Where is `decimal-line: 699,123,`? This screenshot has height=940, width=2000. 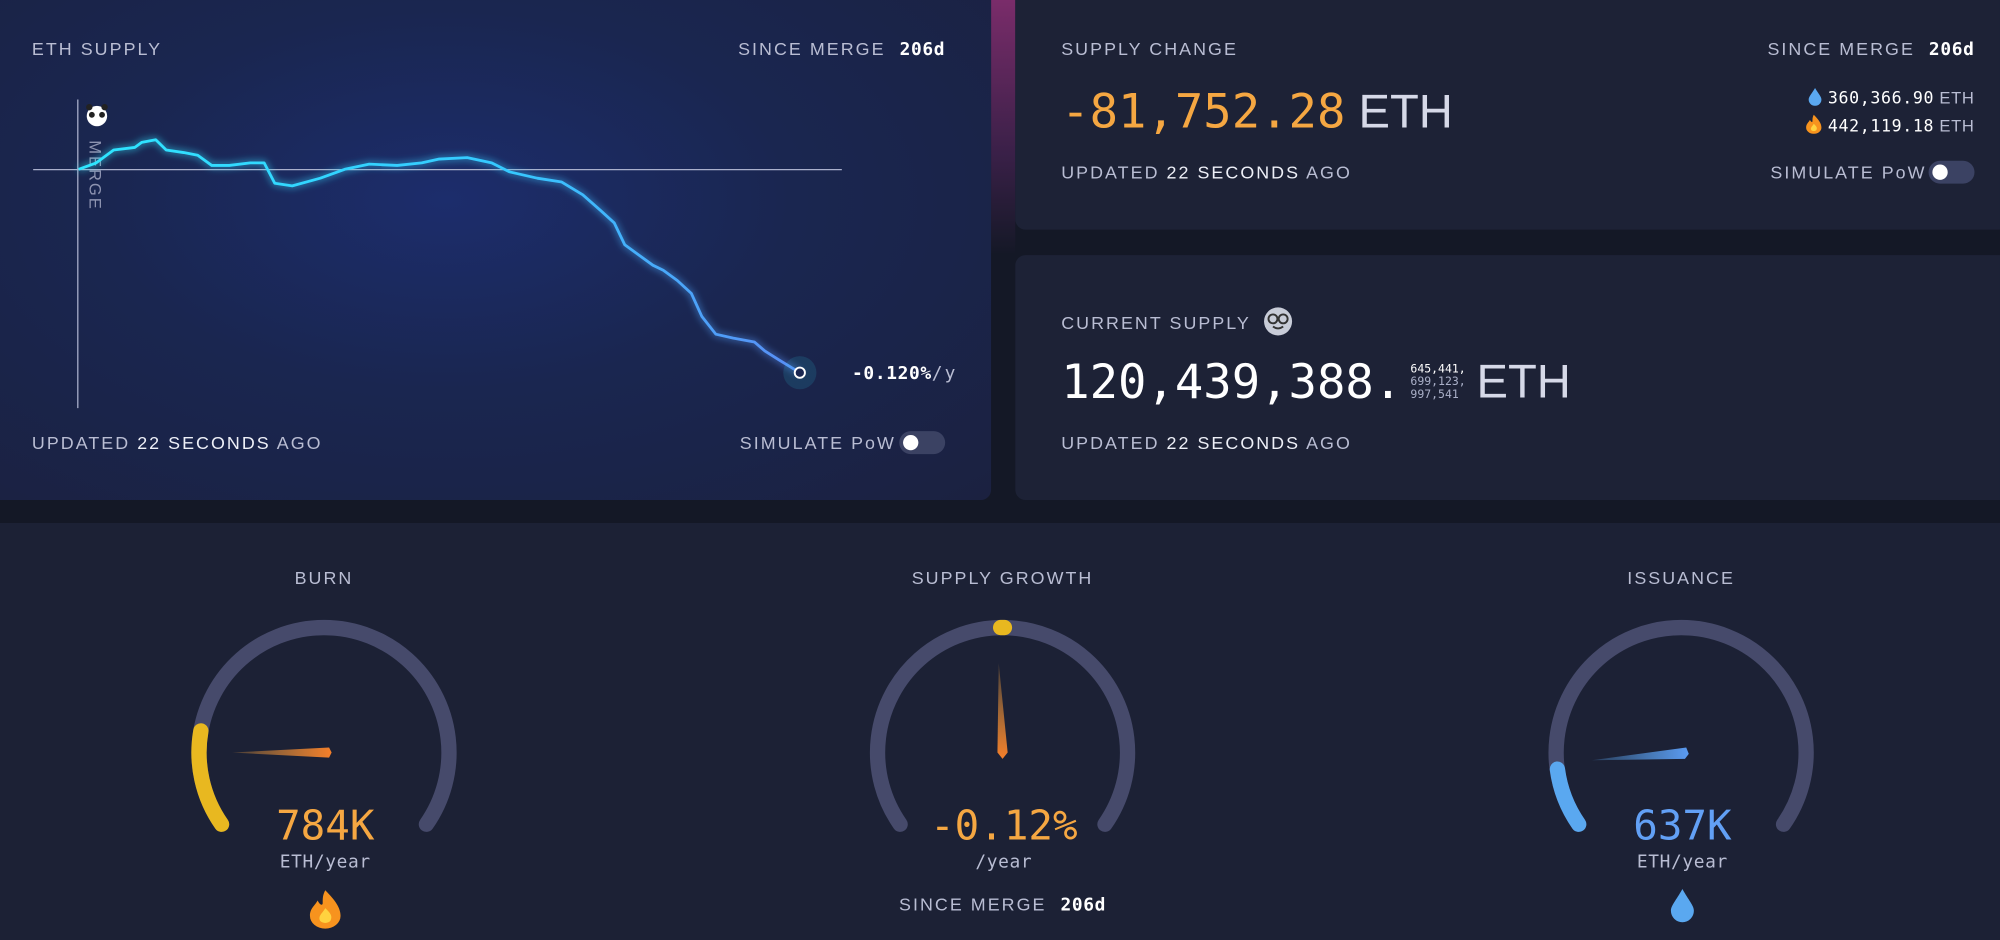 decimal-line: 699,123, is located at coordinates (1438, 382).